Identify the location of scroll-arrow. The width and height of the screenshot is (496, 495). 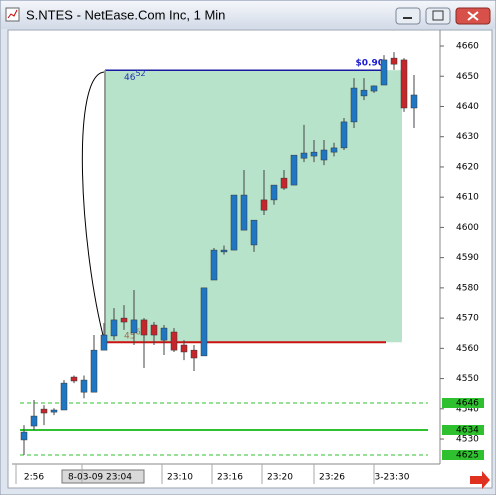
(480, 480).